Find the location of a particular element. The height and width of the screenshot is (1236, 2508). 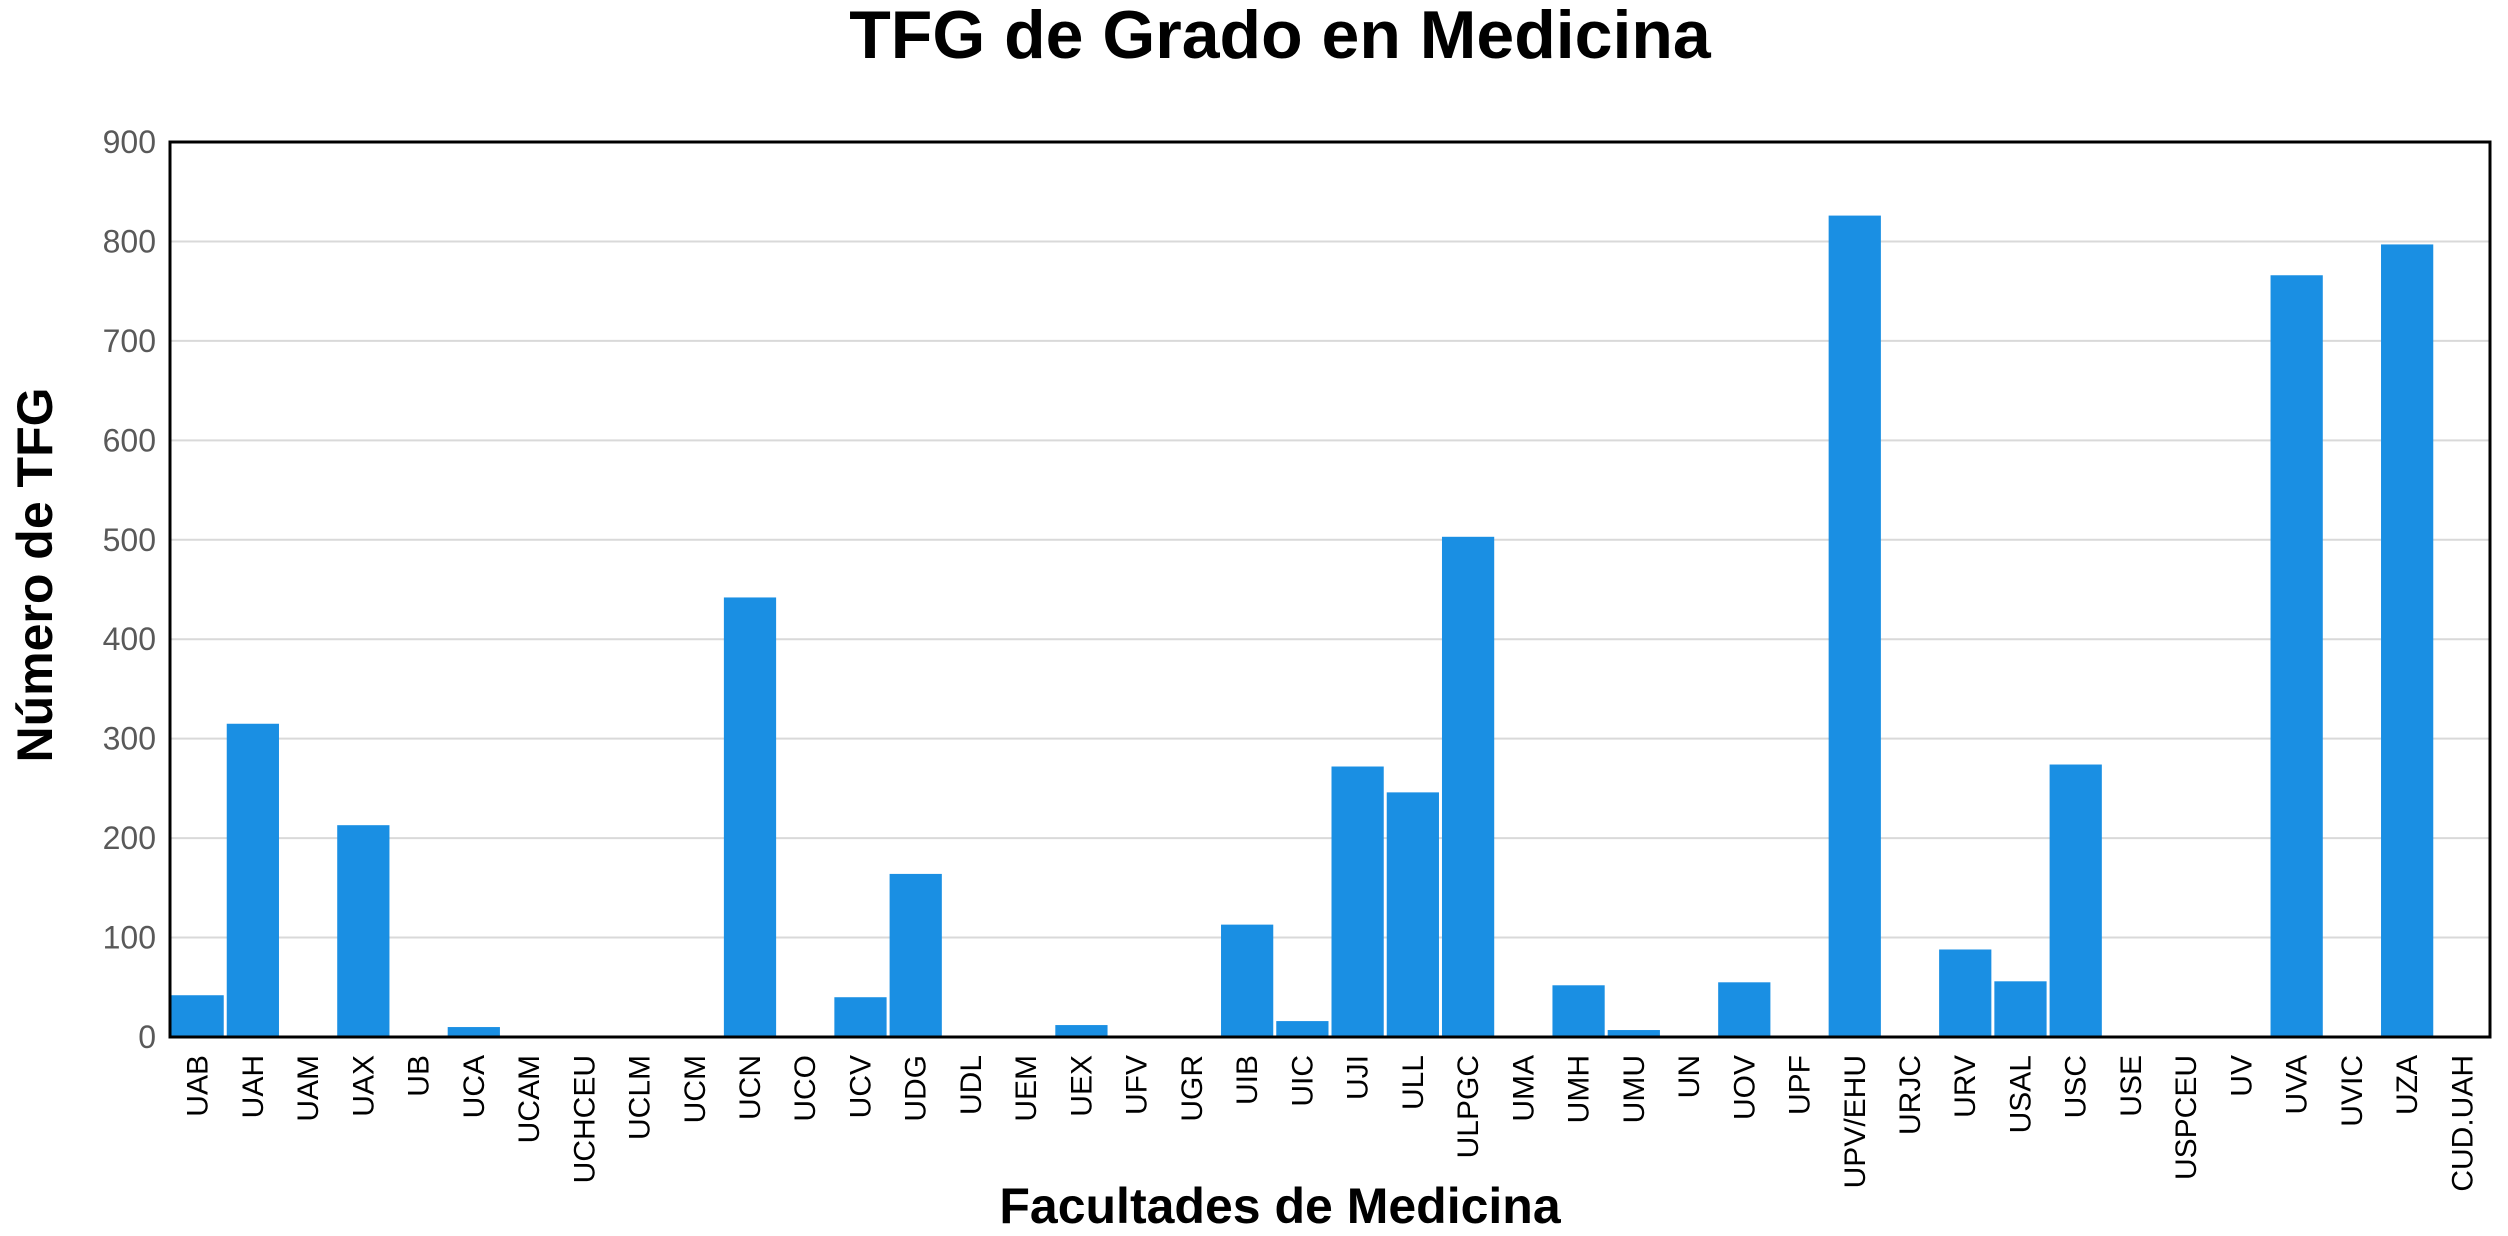

x-tick-label: UCA is located at coordinates (474, 1086).